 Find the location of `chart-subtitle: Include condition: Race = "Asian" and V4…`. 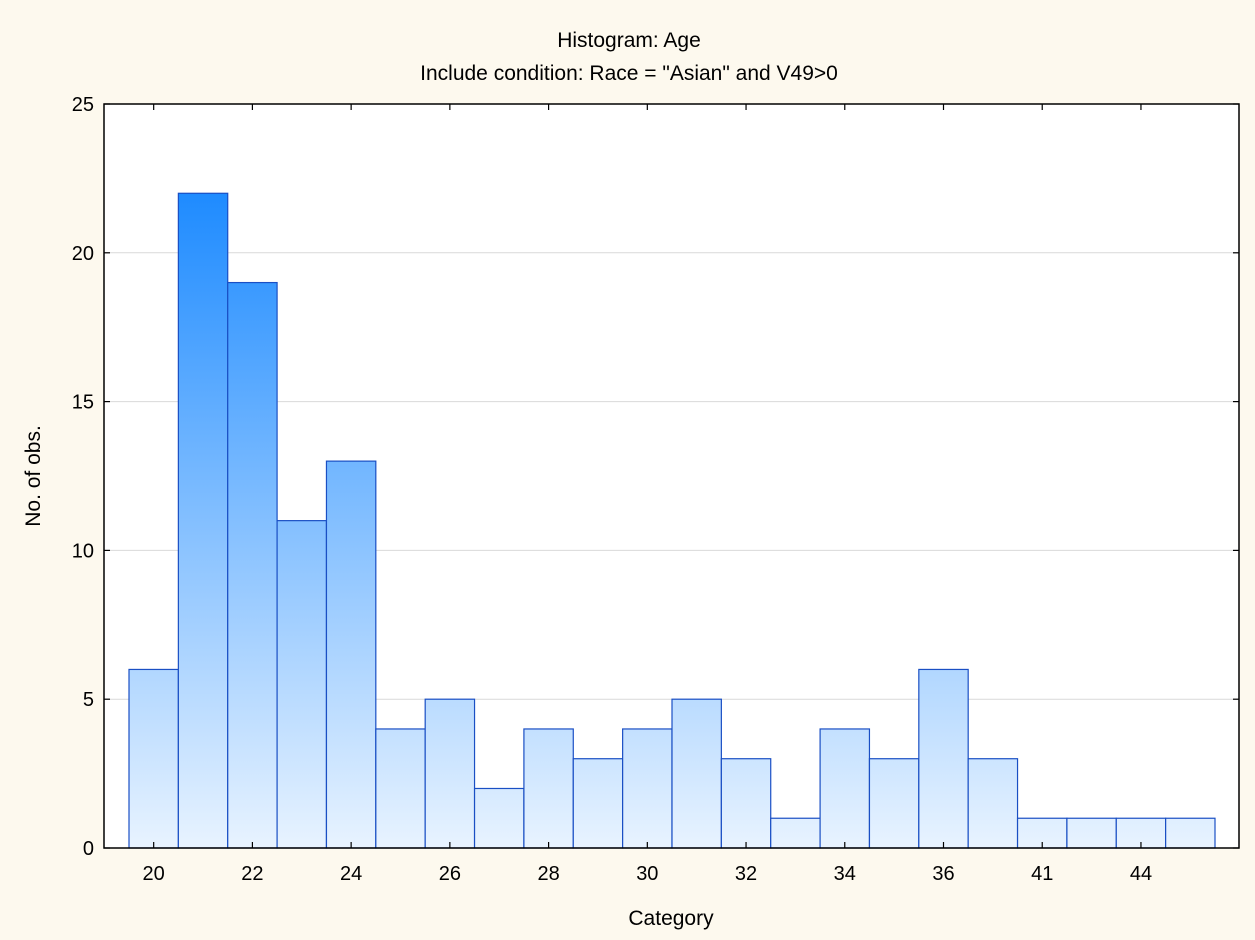

chart-subtitle: Include condition: Race = "Asian" and V4… is located at coordinates (629, 73).